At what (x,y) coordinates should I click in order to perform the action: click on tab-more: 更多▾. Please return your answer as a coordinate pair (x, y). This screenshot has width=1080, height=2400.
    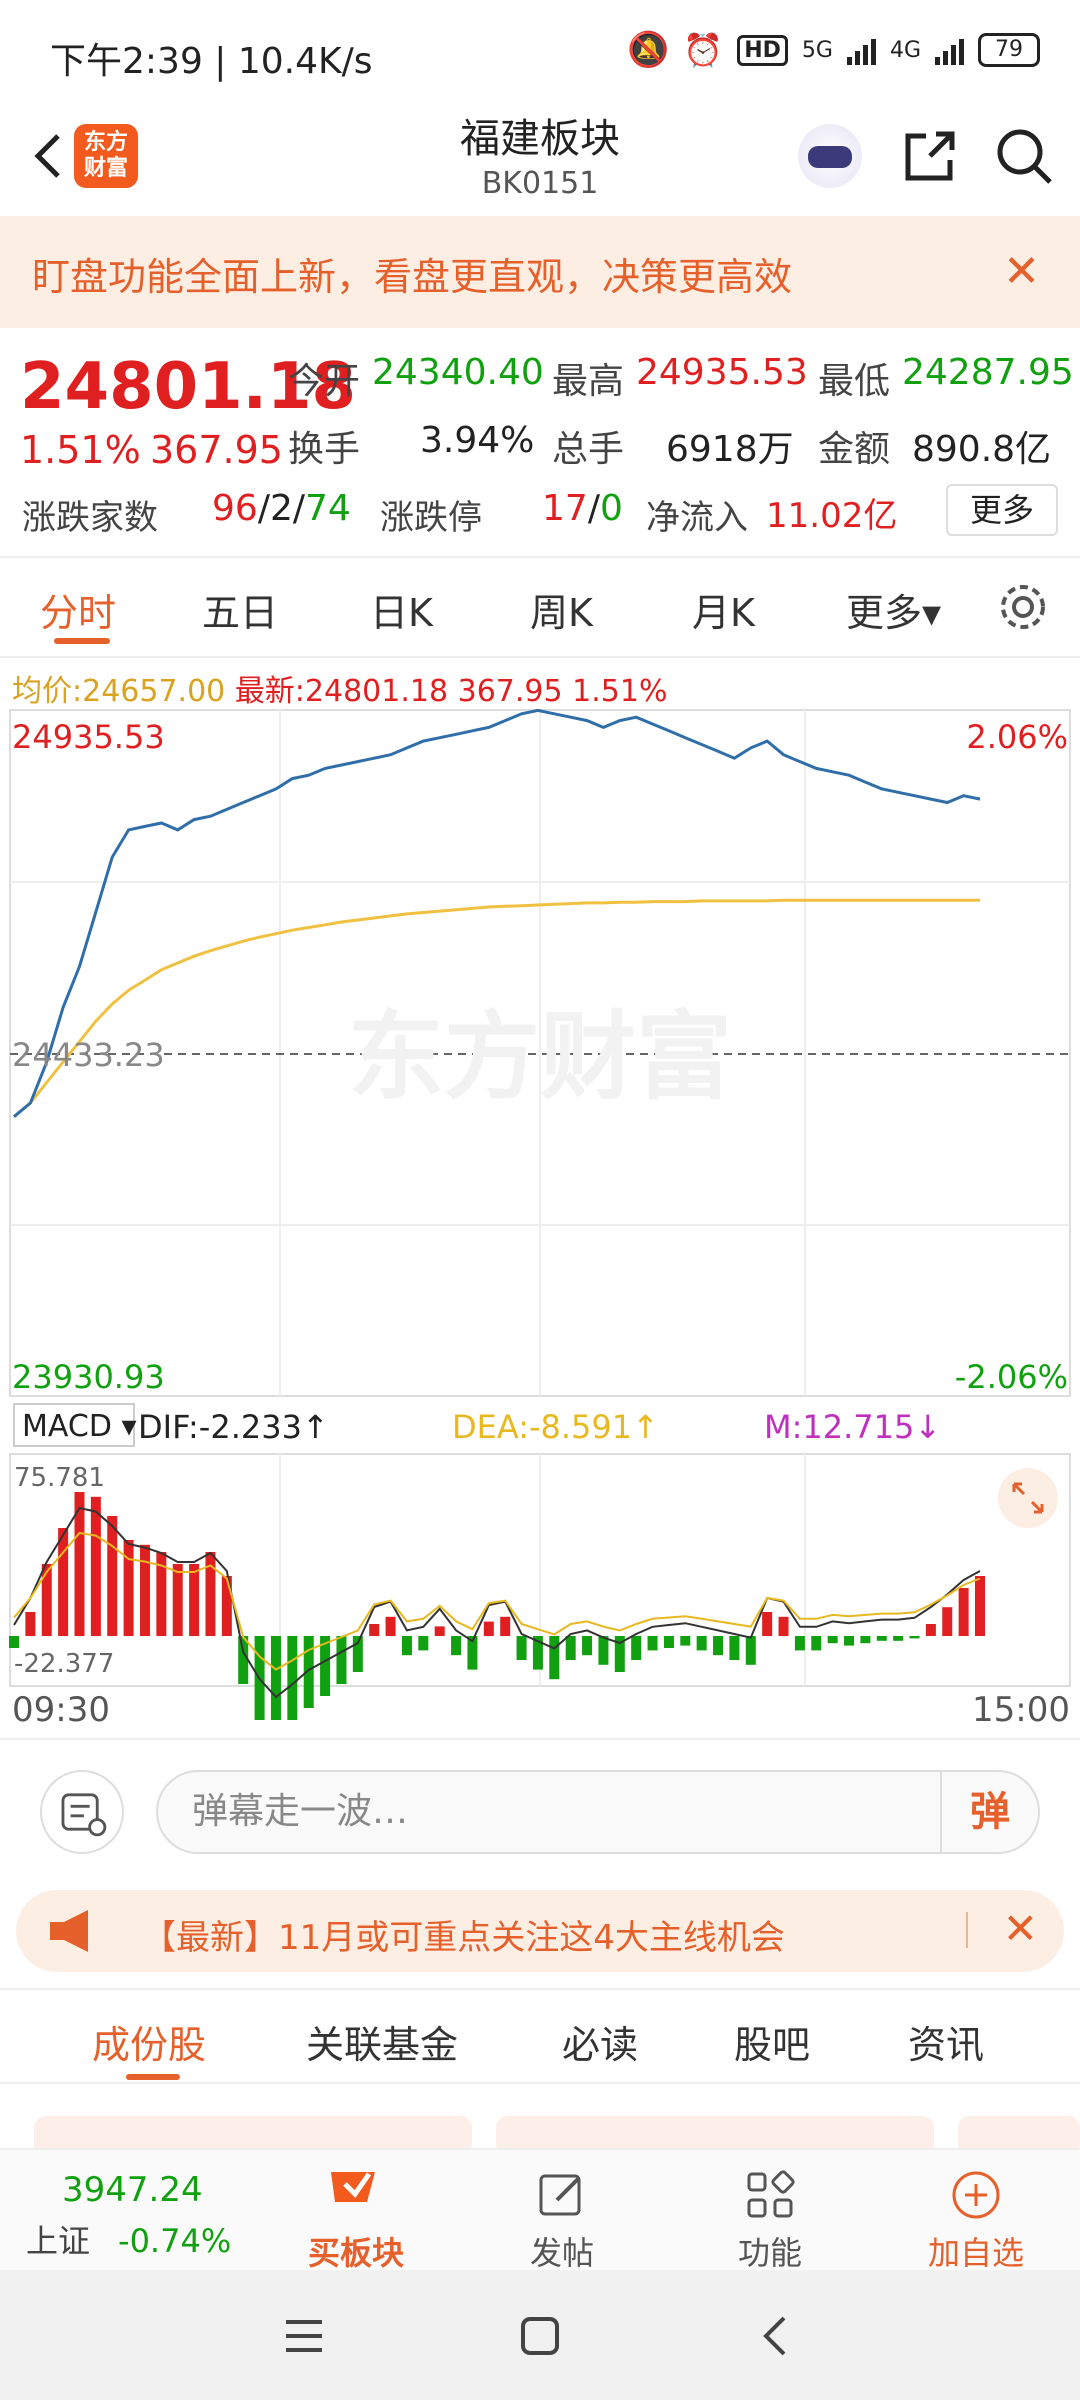
    Looking at the image, I should click on (894, 613).